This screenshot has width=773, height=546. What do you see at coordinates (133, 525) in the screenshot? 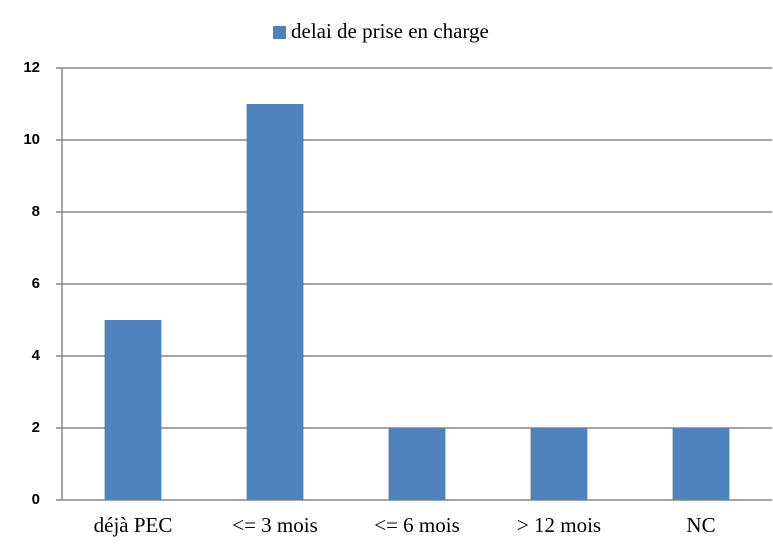
I see `x-tick-label: déjà PEC` at bounding box center [133, 525].